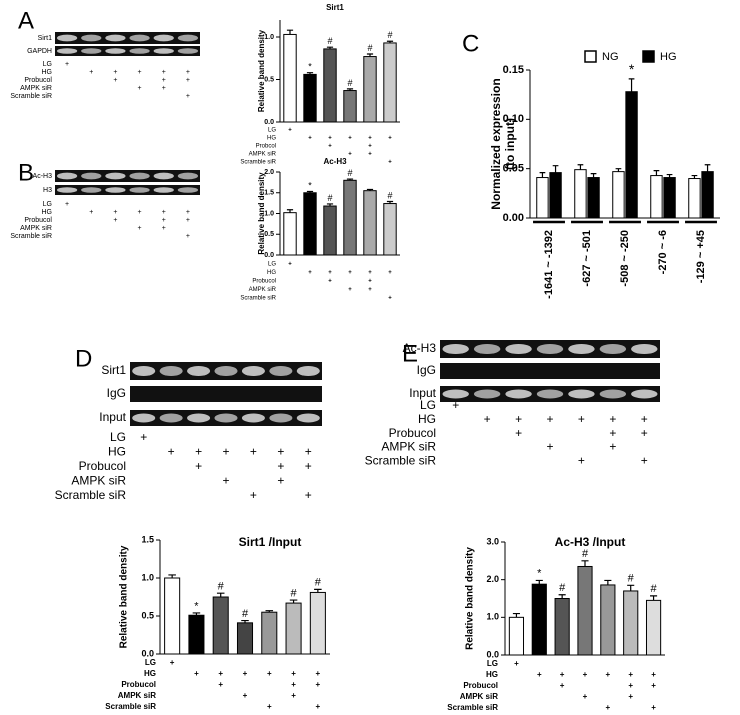 This screenshot has width=740, height=715. Describe the element at coordinates (39, 51) in the screenshot. I see `blot-label: GAPDH` at that location.